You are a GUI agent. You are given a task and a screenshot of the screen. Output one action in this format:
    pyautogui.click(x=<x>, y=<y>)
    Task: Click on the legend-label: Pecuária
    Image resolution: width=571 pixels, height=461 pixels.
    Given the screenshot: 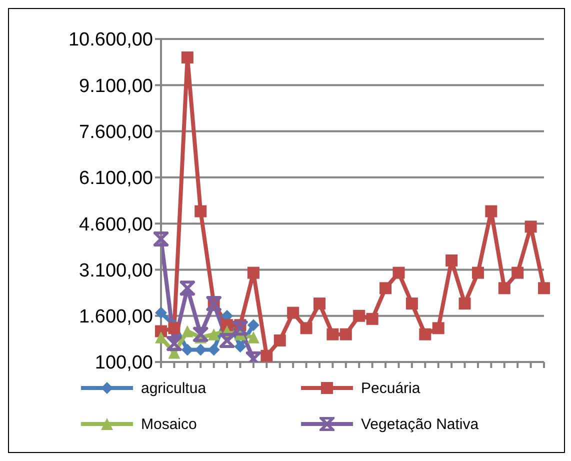 What is the action you would take?
    pyautogui.click(x=390, y=388)
    